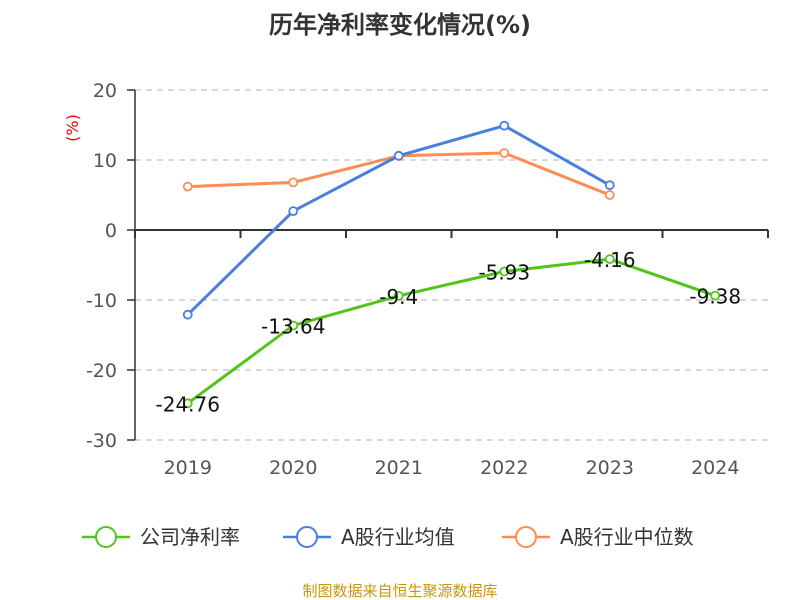  I want to click on legend-item: A股行业中位数, so click(598, 537).